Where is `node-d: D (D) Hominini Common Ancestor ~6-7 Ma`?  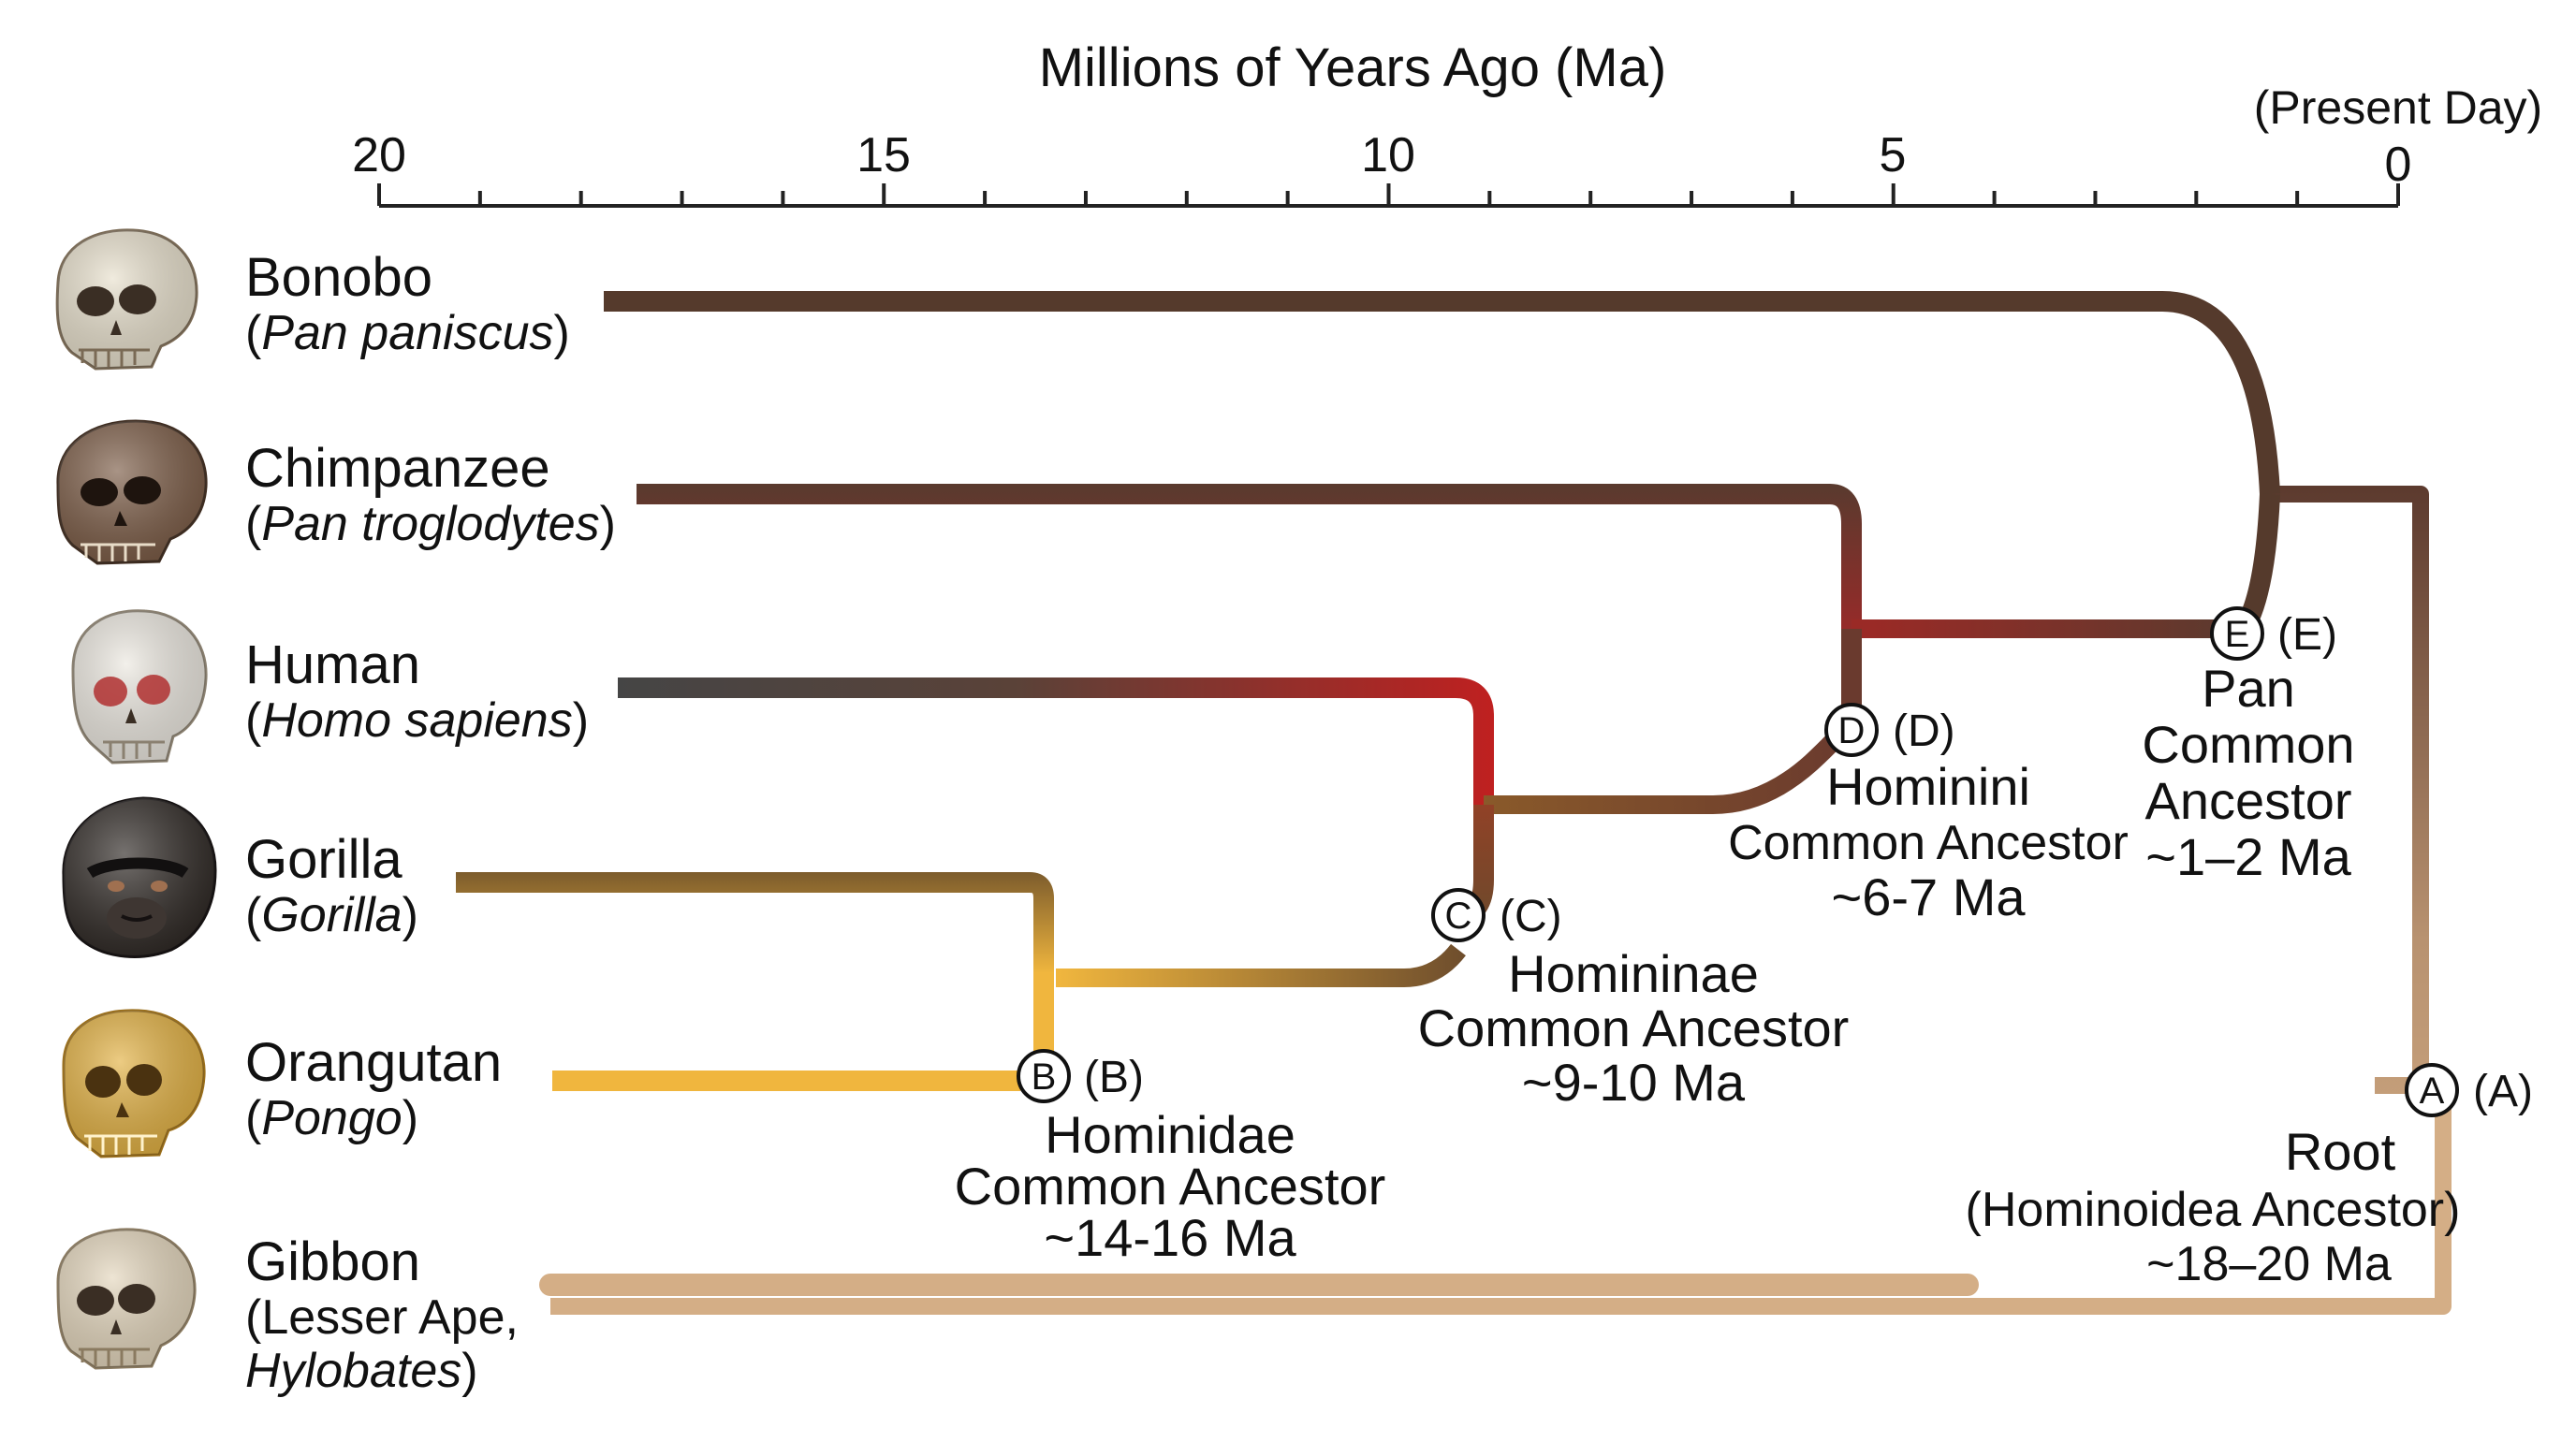
node-d: D (D) Hominini Common Ancestor ~6-7 Ma is located at coordinates (1928, 814).